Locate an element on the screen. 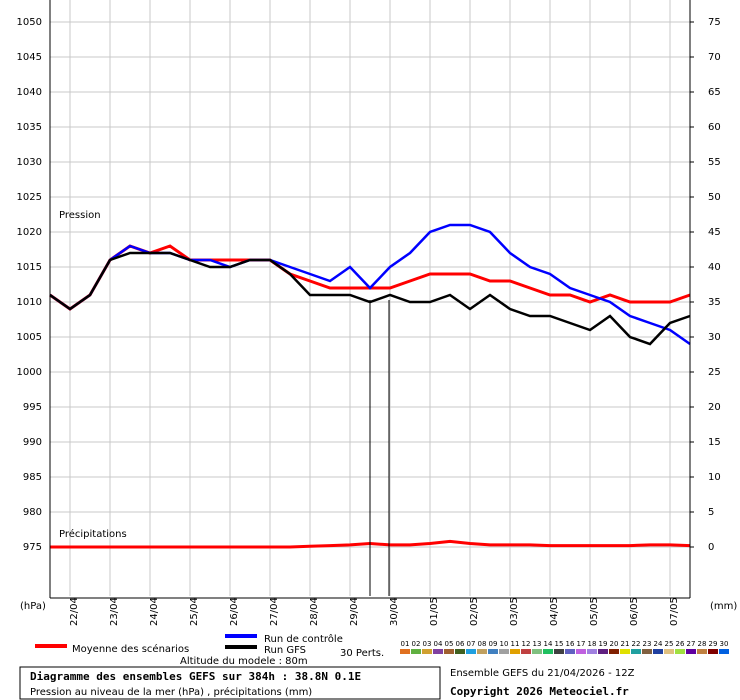  legend-label: 14 is located at coordinates (548, 644).